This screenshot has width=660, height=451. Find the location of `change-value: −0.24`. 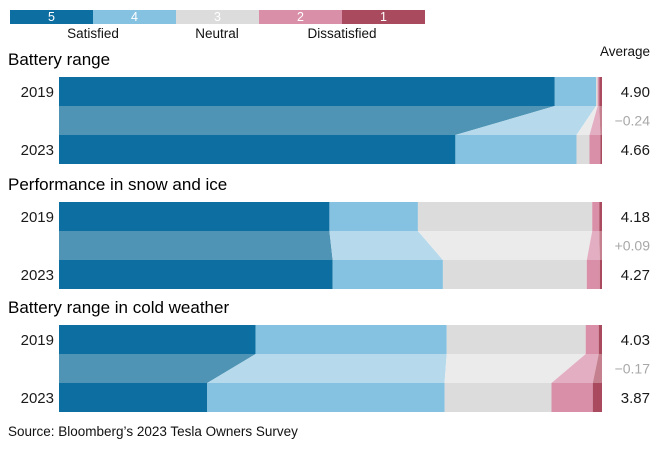

change-value: −0.24 is located at coordinates (633, 120).